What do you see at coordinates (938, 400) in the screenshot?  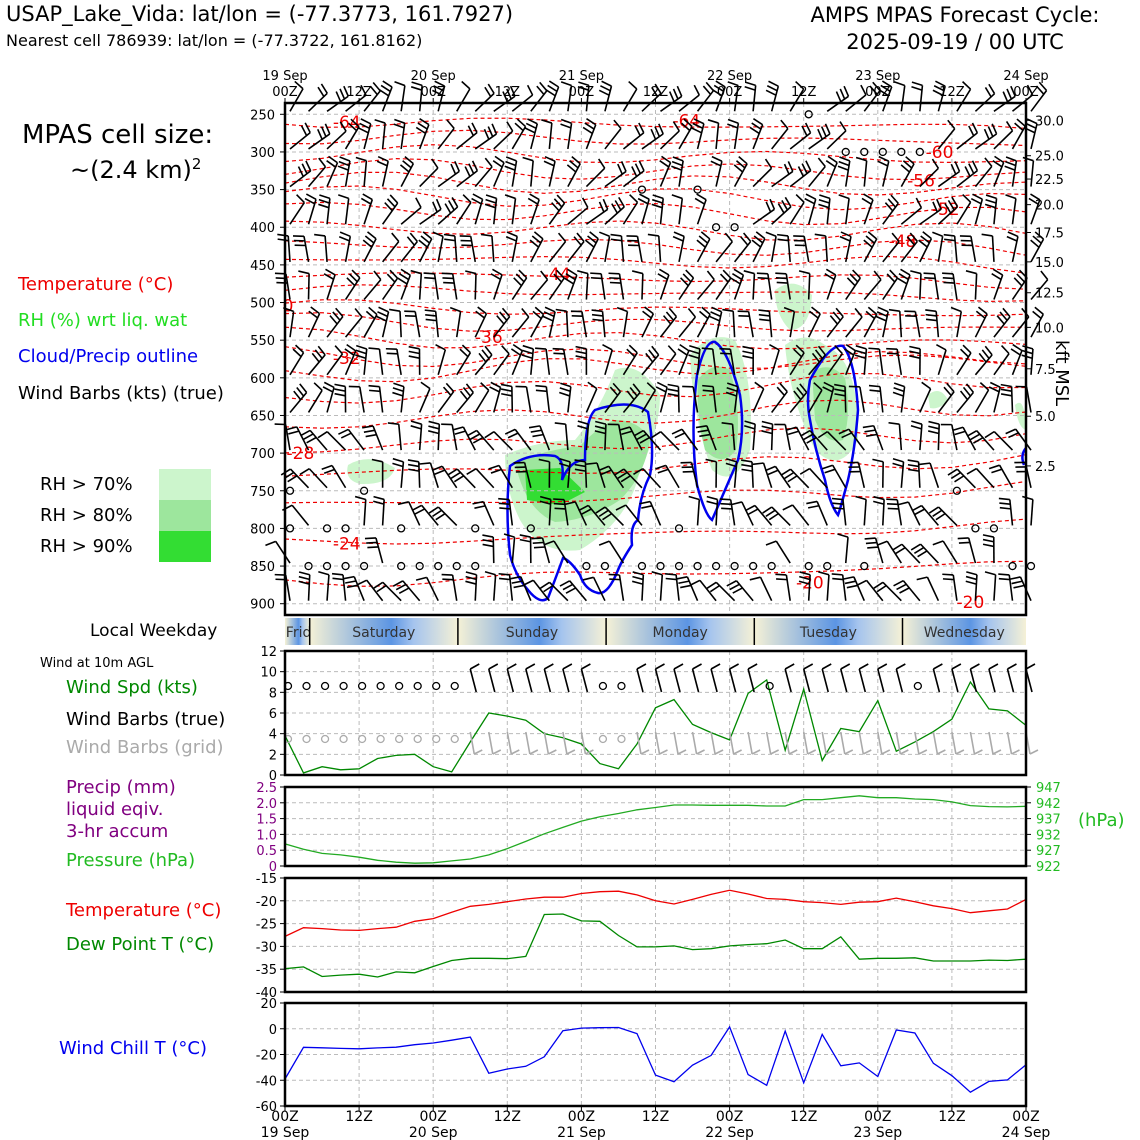 I see `rh70-region-right` at bounding box center [938, 400].